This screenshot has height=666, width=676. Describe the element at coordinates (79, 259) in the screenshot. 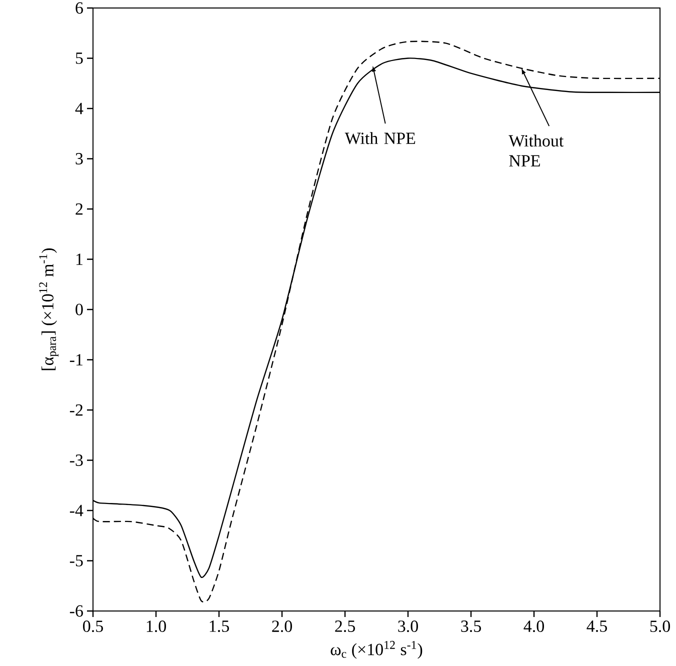

I see `y-tick-label: 1` at that location.